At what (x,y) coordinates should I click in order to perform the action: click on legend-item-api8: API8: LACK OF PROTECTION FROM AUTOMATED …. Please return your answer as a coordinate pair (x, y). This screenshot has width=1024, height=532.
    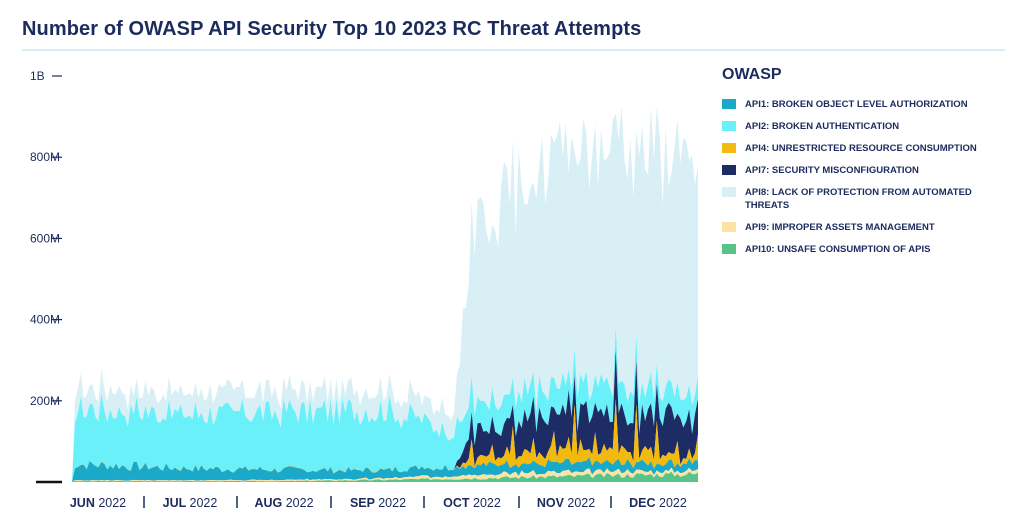
    Looking at the image, I should click on (867, 199).